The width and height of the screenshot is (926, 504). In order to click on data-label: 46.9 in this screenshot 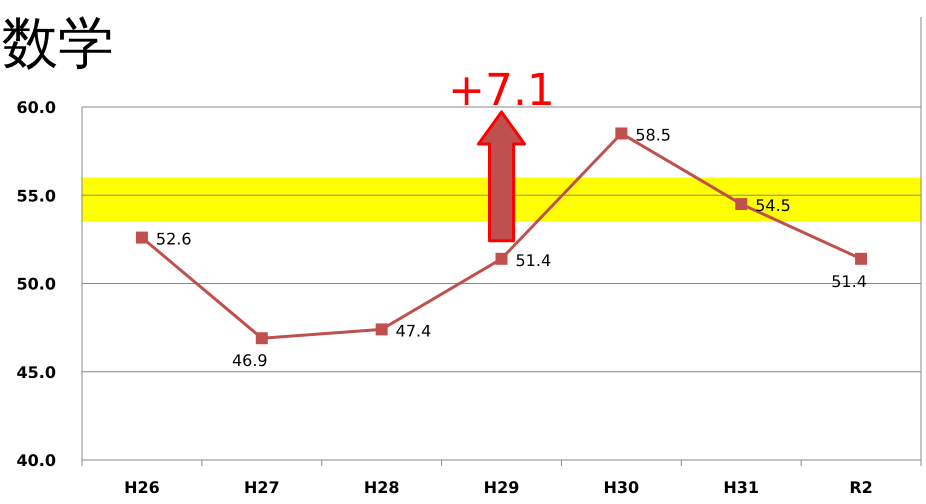, I will do `click(250, 360)`.